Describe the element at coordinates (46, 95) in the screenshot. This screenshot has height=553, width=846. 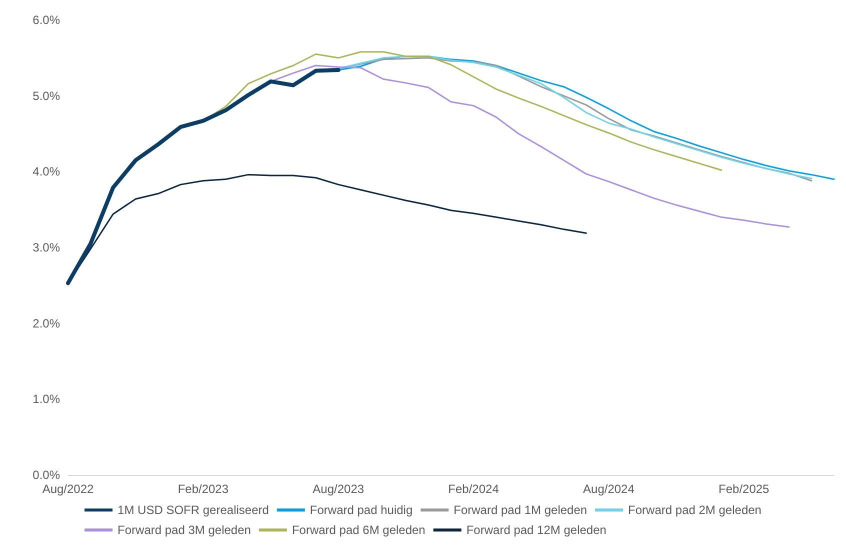
I see `y-tick-label: 5.0%` at that location.